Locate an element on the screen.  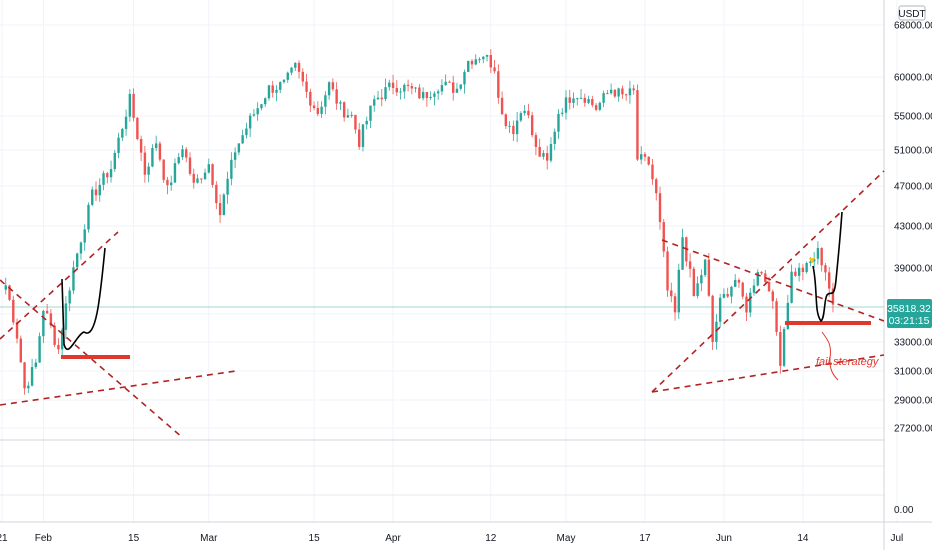
price-axis-tick: 51000.00 is located at coordinates (913, 151).